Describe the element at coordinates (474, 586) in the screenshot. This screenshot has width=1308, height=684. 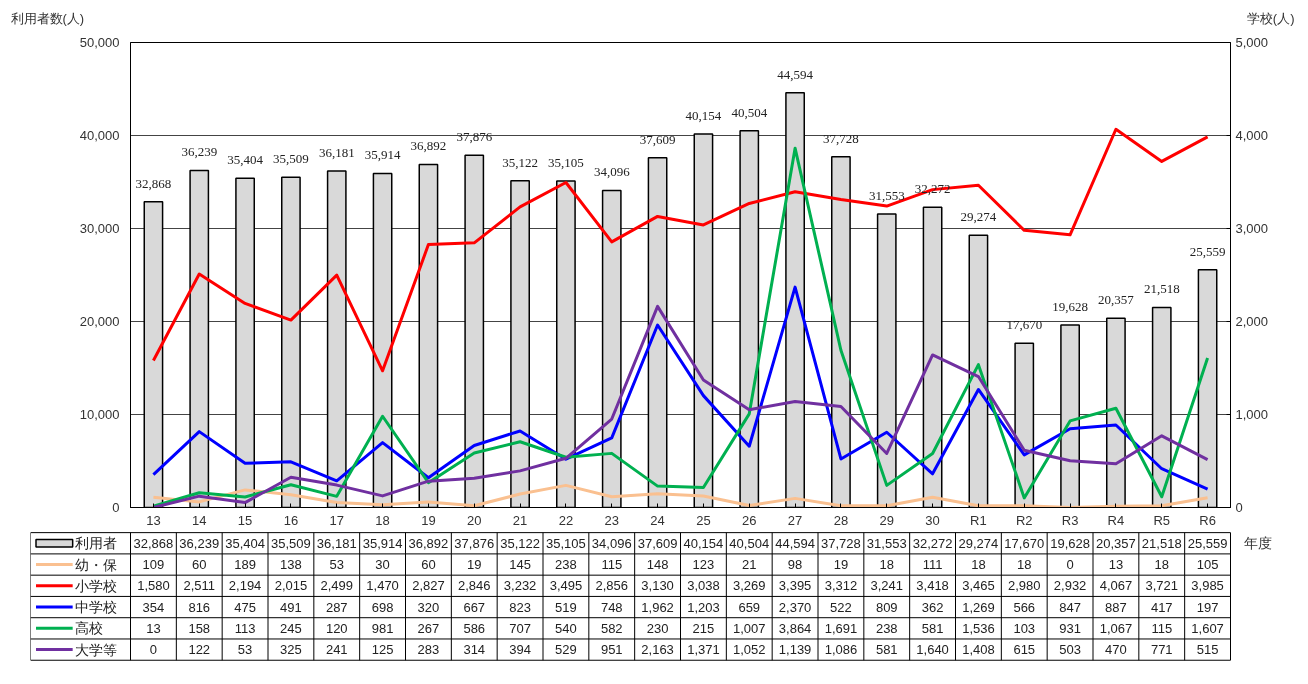
I see `data-label: 2,846` at that location.